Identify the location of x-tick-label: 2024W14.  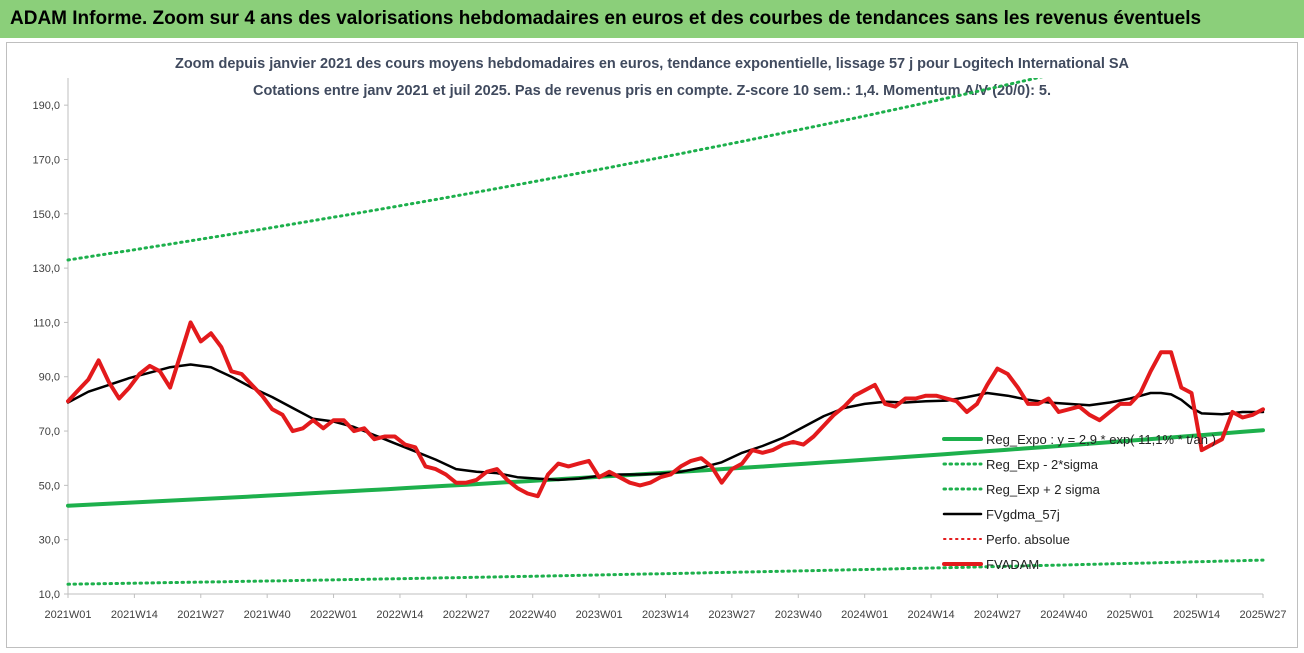
(931, 615).